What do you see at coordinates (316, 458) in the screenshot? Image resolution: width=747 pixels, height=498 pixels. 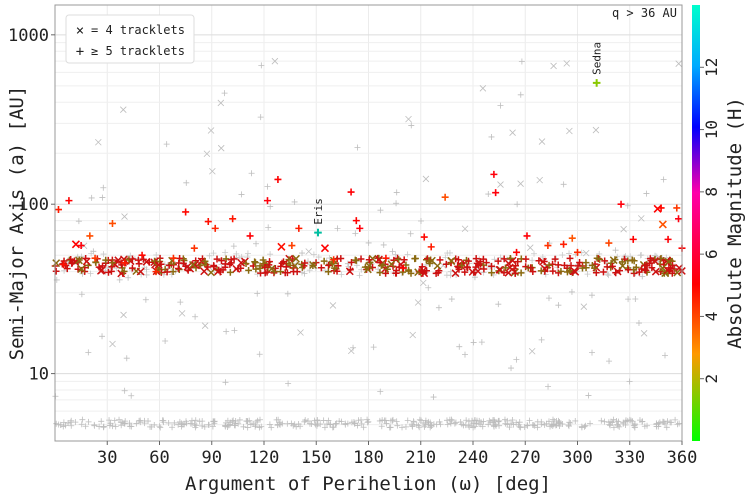 I see `x-tick-label: 150` at bounding box center [316, 458].